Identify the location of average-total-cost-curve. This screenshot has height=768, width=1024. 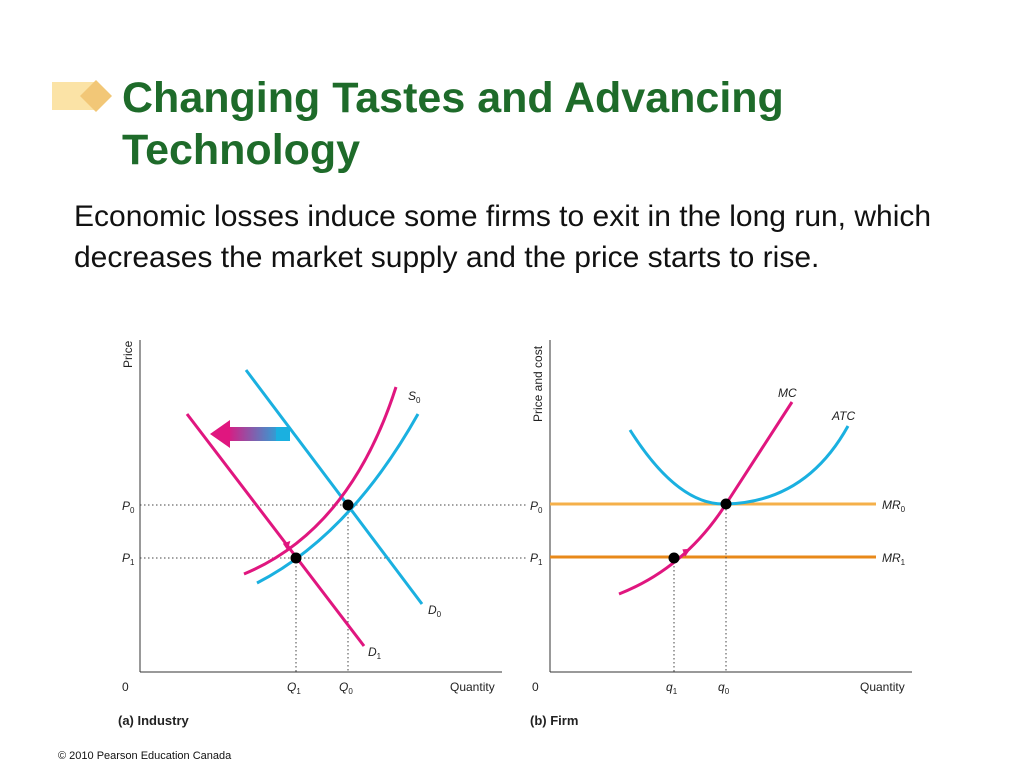
(739, 465).